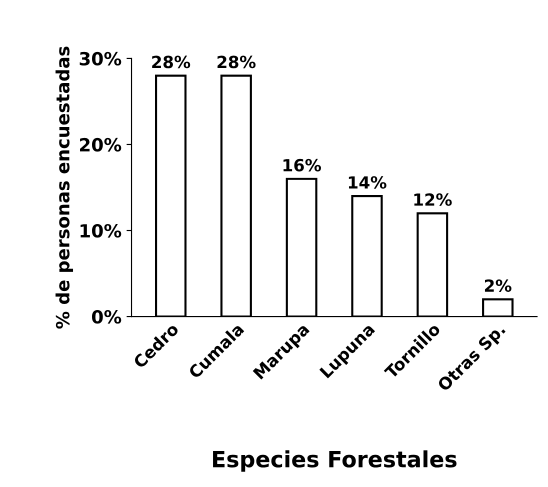  I want to click on y-tick-label: 10%, so click(101, 231).